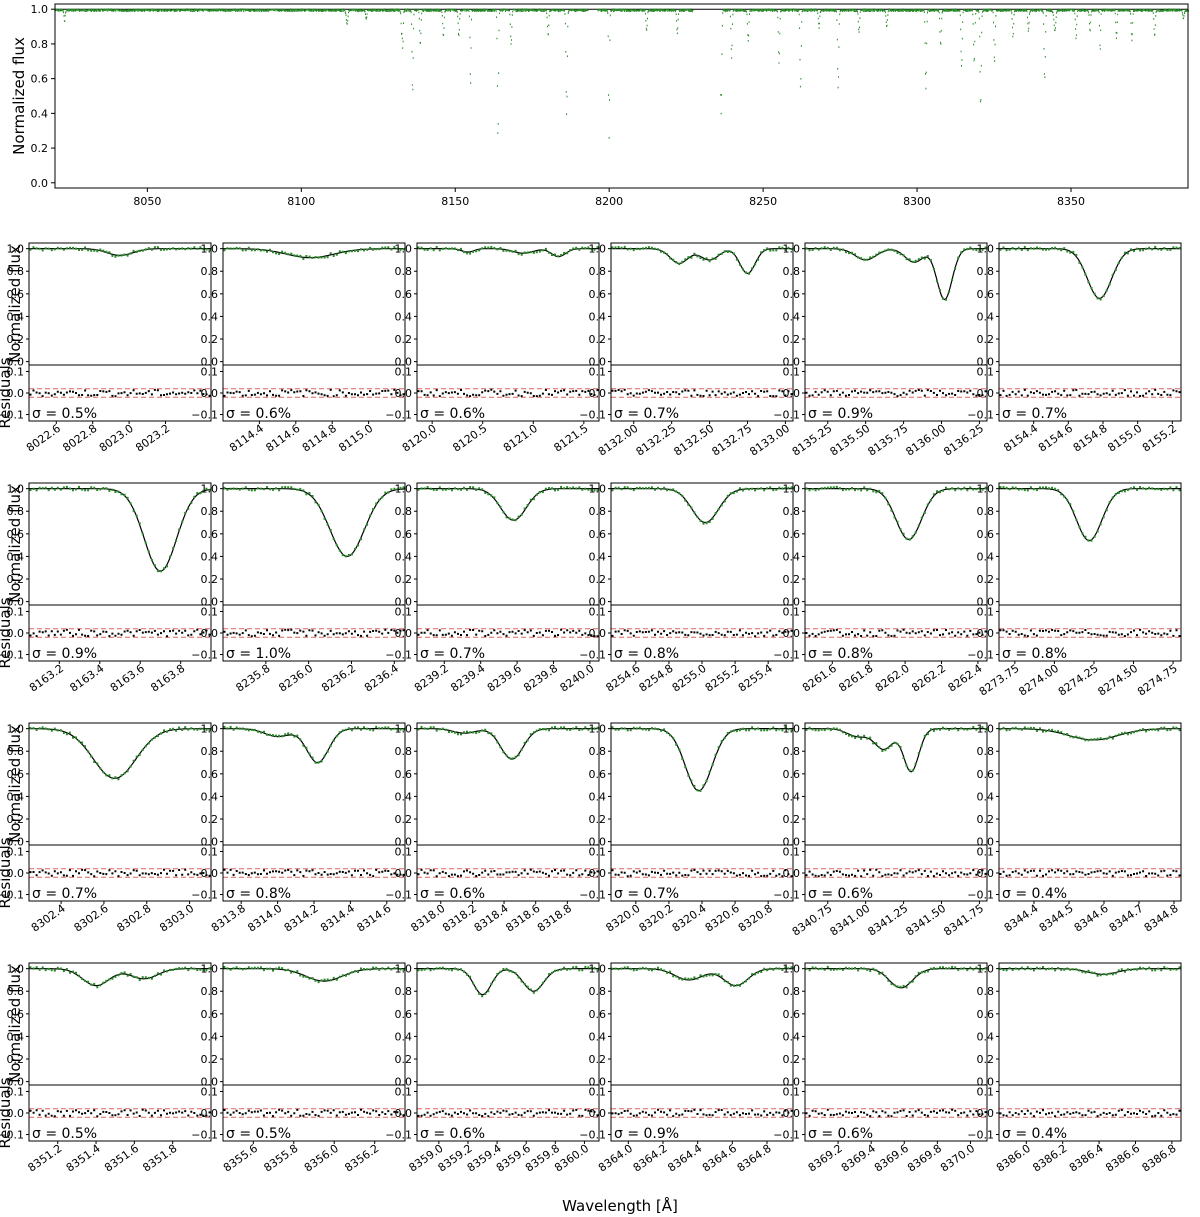 Image resolution: width=1200 pixels, height=1217 pixels. Describe the element at coordinates (621, 96) in the screenshot. I see `overview-frame` at that location.